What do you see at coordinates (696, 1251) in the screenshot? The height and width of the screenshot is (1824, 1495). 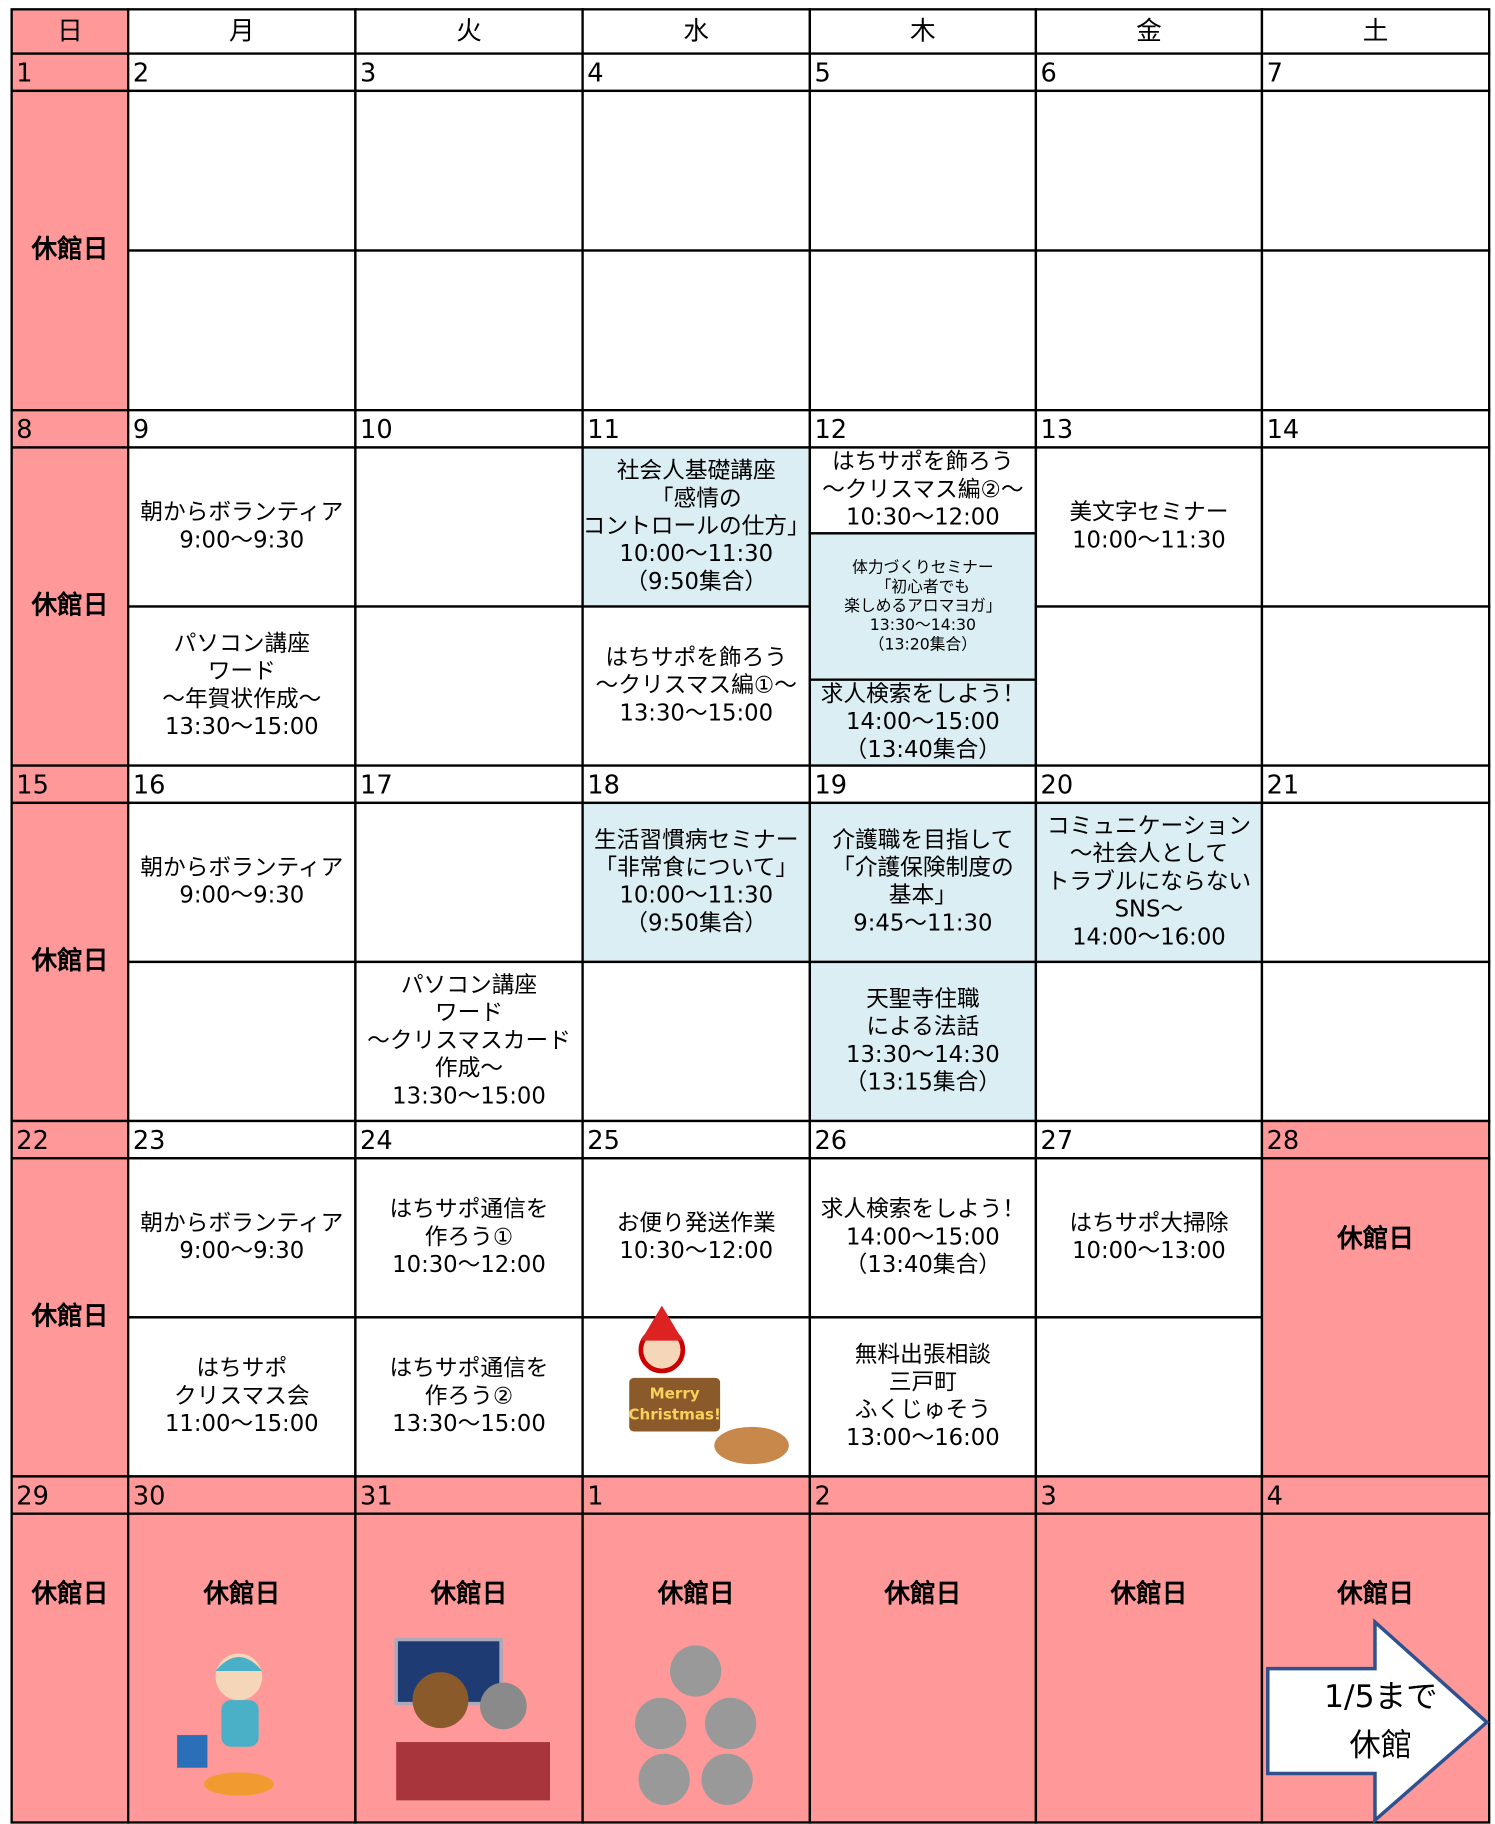 I see `event-text: 10:30〜12:00` at bounding box center [696, 1251].